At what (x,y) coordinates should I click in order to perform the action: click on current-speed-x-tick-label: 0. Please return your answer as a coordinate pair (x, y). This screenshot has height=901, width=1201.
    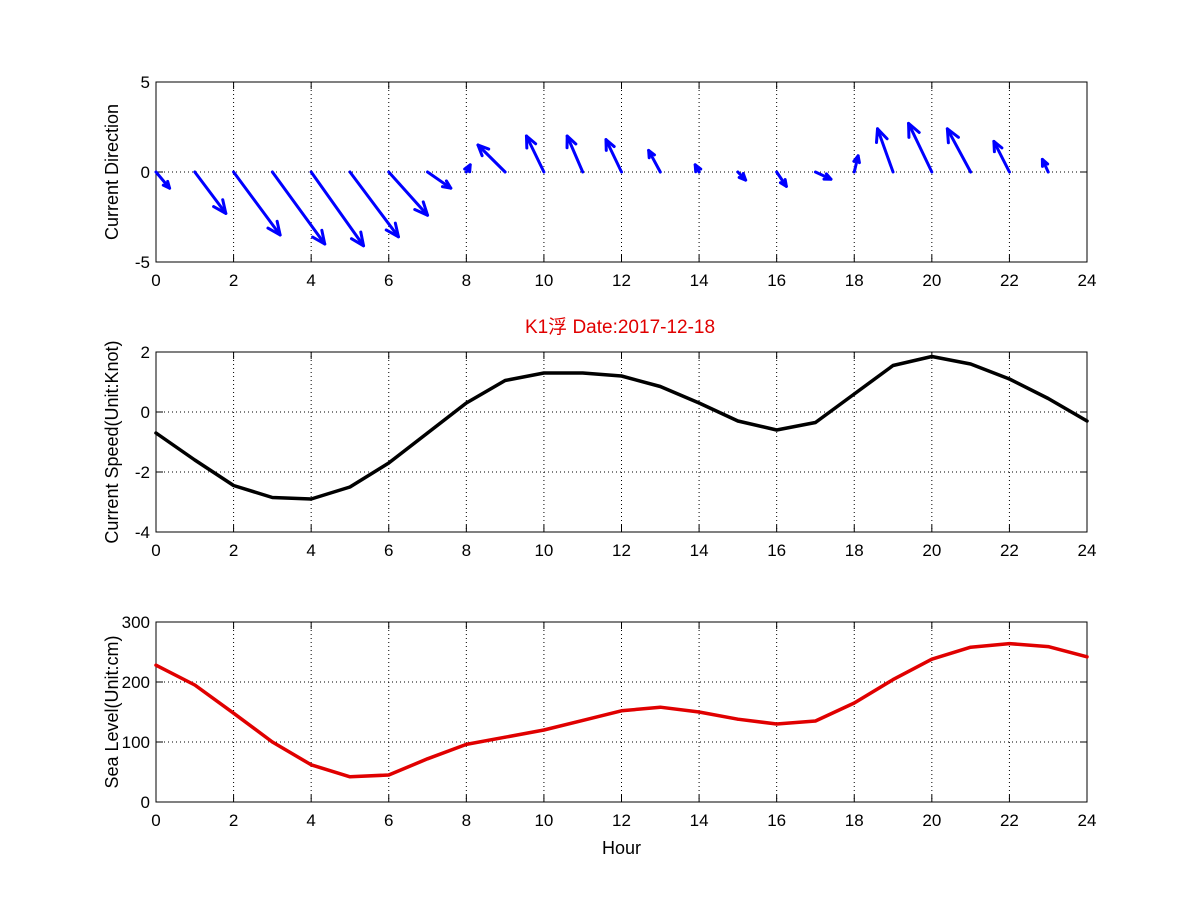
    Looking at the image, I should click on (155, 550).